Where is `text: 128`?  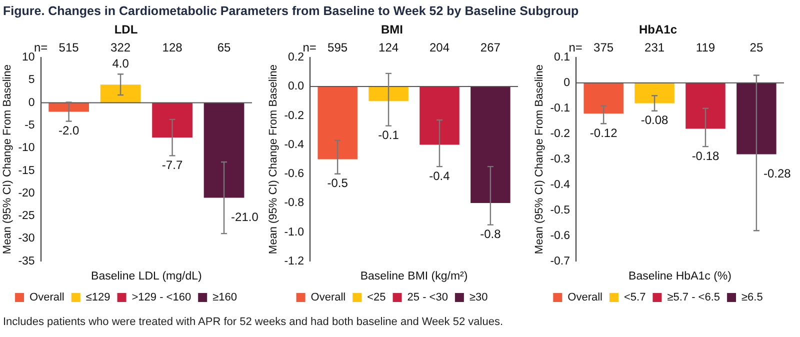
text: 128 is located at coordinates (172, 47).